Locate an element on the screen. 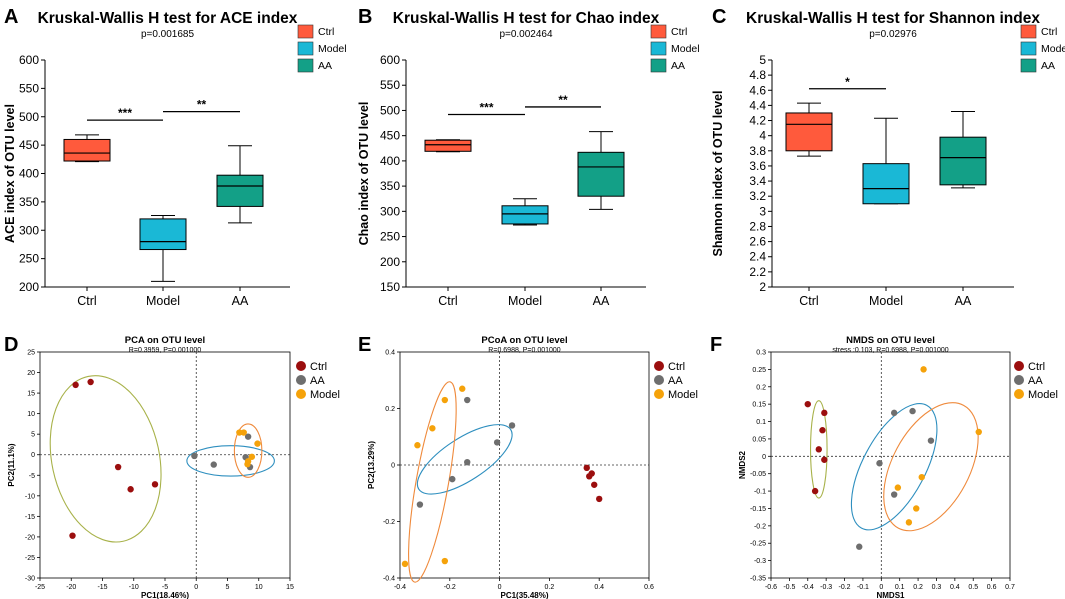 The width and height of the screenshot is (1065, 599). y-tick-label: 5 is located at coordinates (762, 60).